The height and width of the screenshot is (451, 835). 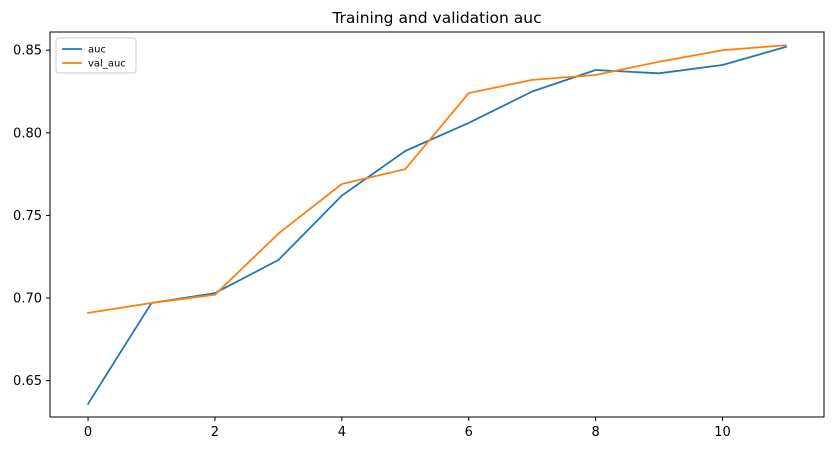 What do you see at coordinates (215, 432) in the screenshot?
I see `x-tick-label: 2` at bounding box center [215, 432].